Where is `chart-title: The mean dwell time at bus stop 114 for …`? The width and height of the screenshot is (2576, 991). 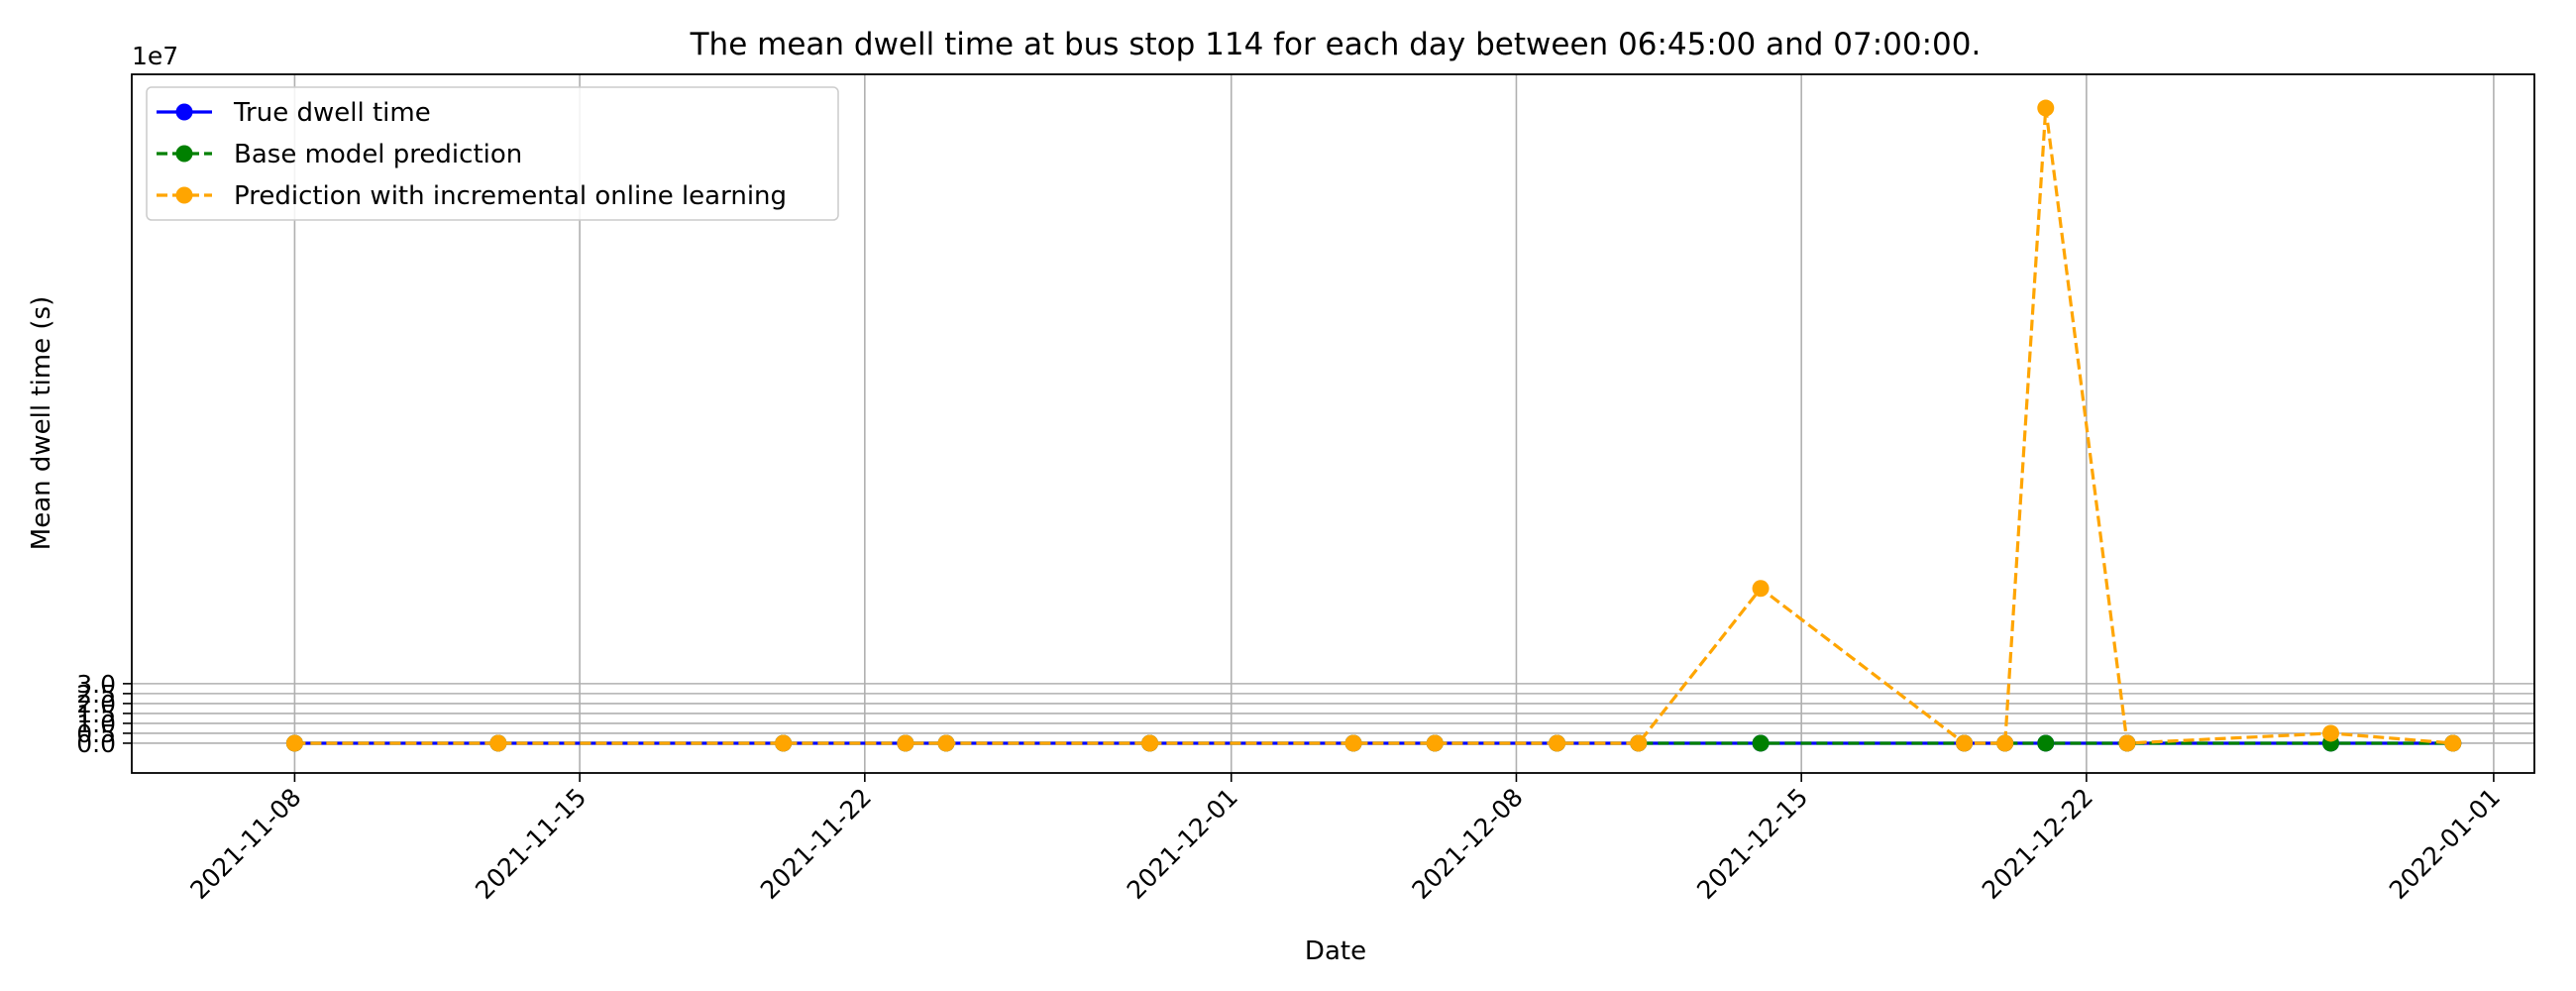 chart-title: The mean dwell time at bus stop 114 for … is located at coordinates (1336, 44).